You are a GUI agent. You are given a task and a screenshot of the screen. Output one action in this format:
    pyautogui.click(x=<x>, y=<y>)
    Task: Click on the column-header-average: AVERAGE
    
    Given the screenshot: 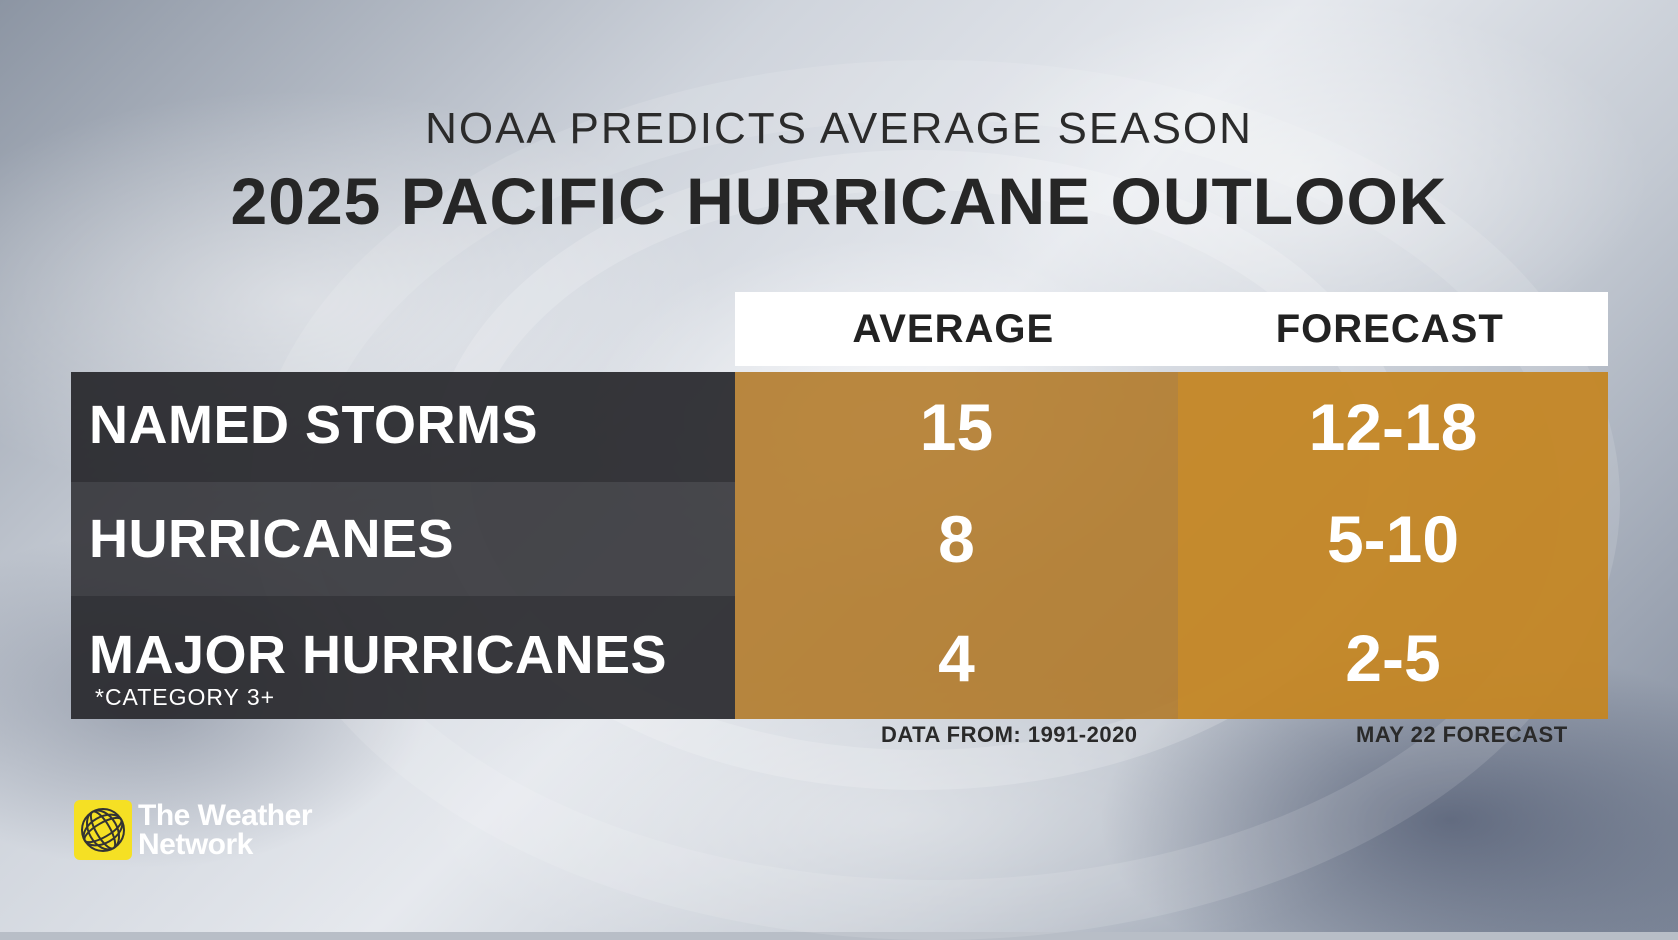 What is the action you would take?
    pyautogui.click(x=953, y=328)
    